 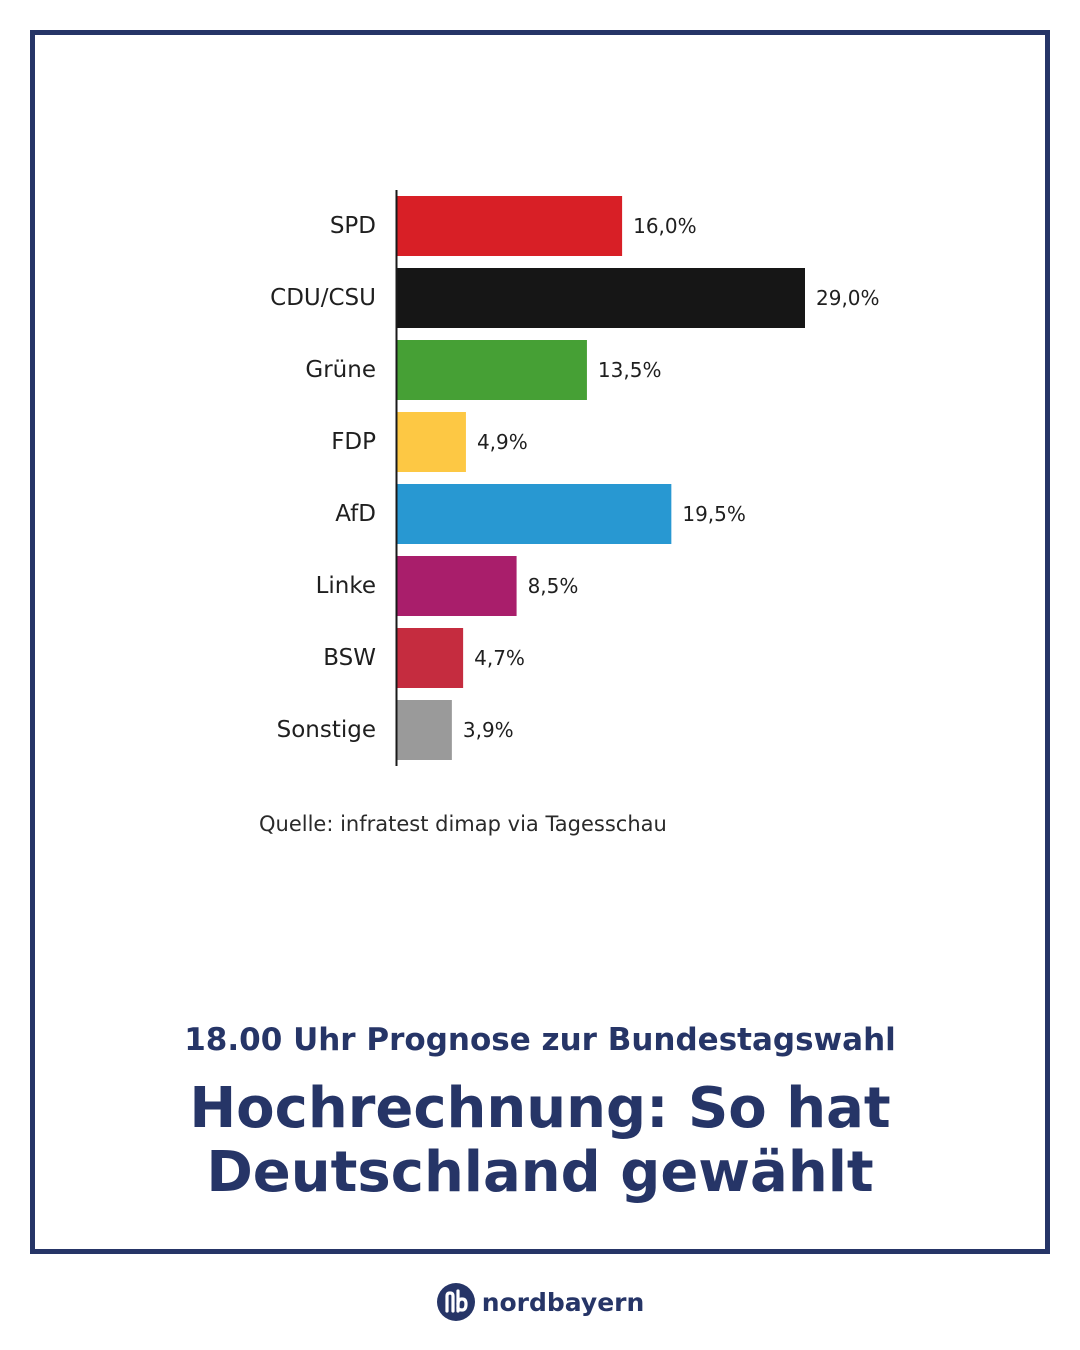 What do you see at coordinates (848, 298) in the screenshot?
I see `value-label-cdu-csu: 29,0%` at bounding box center [848, 298].